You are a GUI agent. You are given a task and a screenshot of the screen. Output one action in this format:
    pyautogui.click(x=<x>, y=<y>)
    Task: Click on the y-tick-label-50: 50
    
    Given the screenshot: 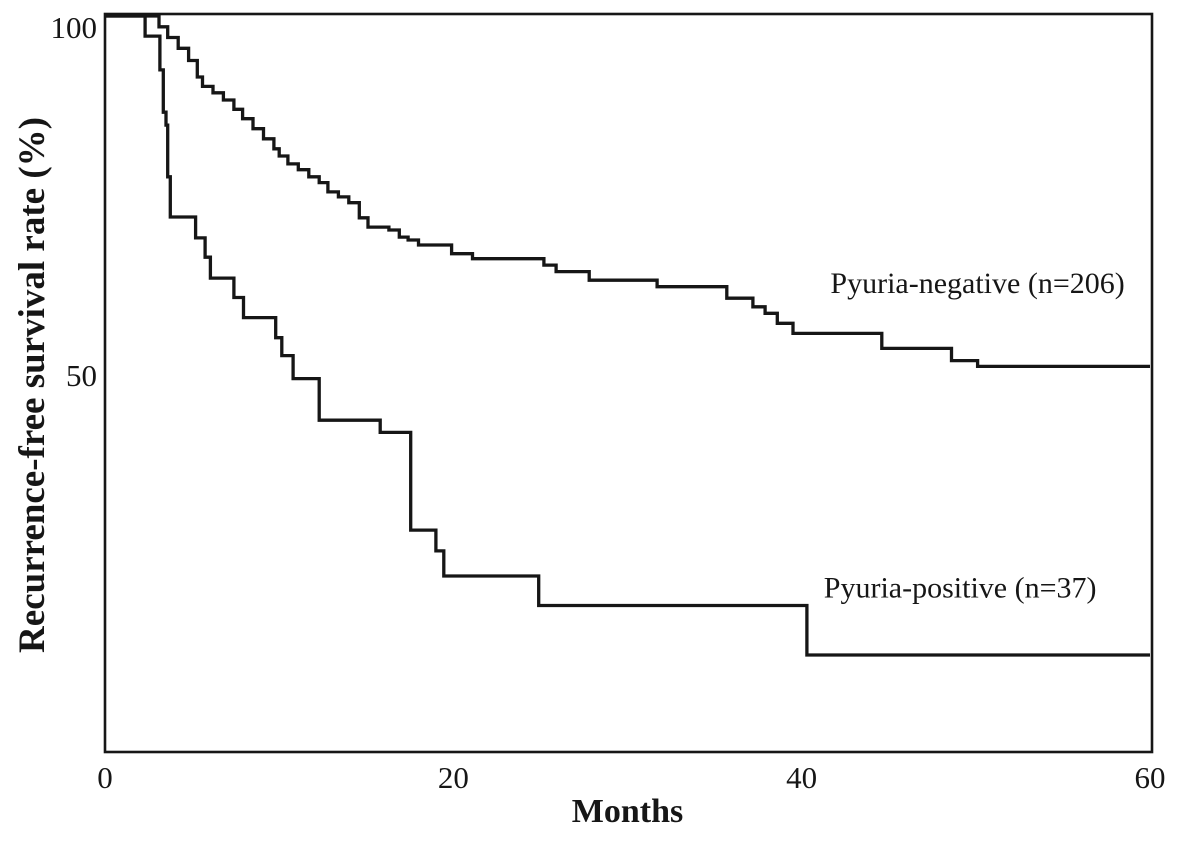 What is the action you would take?
    pyautogui.click(x=81, y=375)
    